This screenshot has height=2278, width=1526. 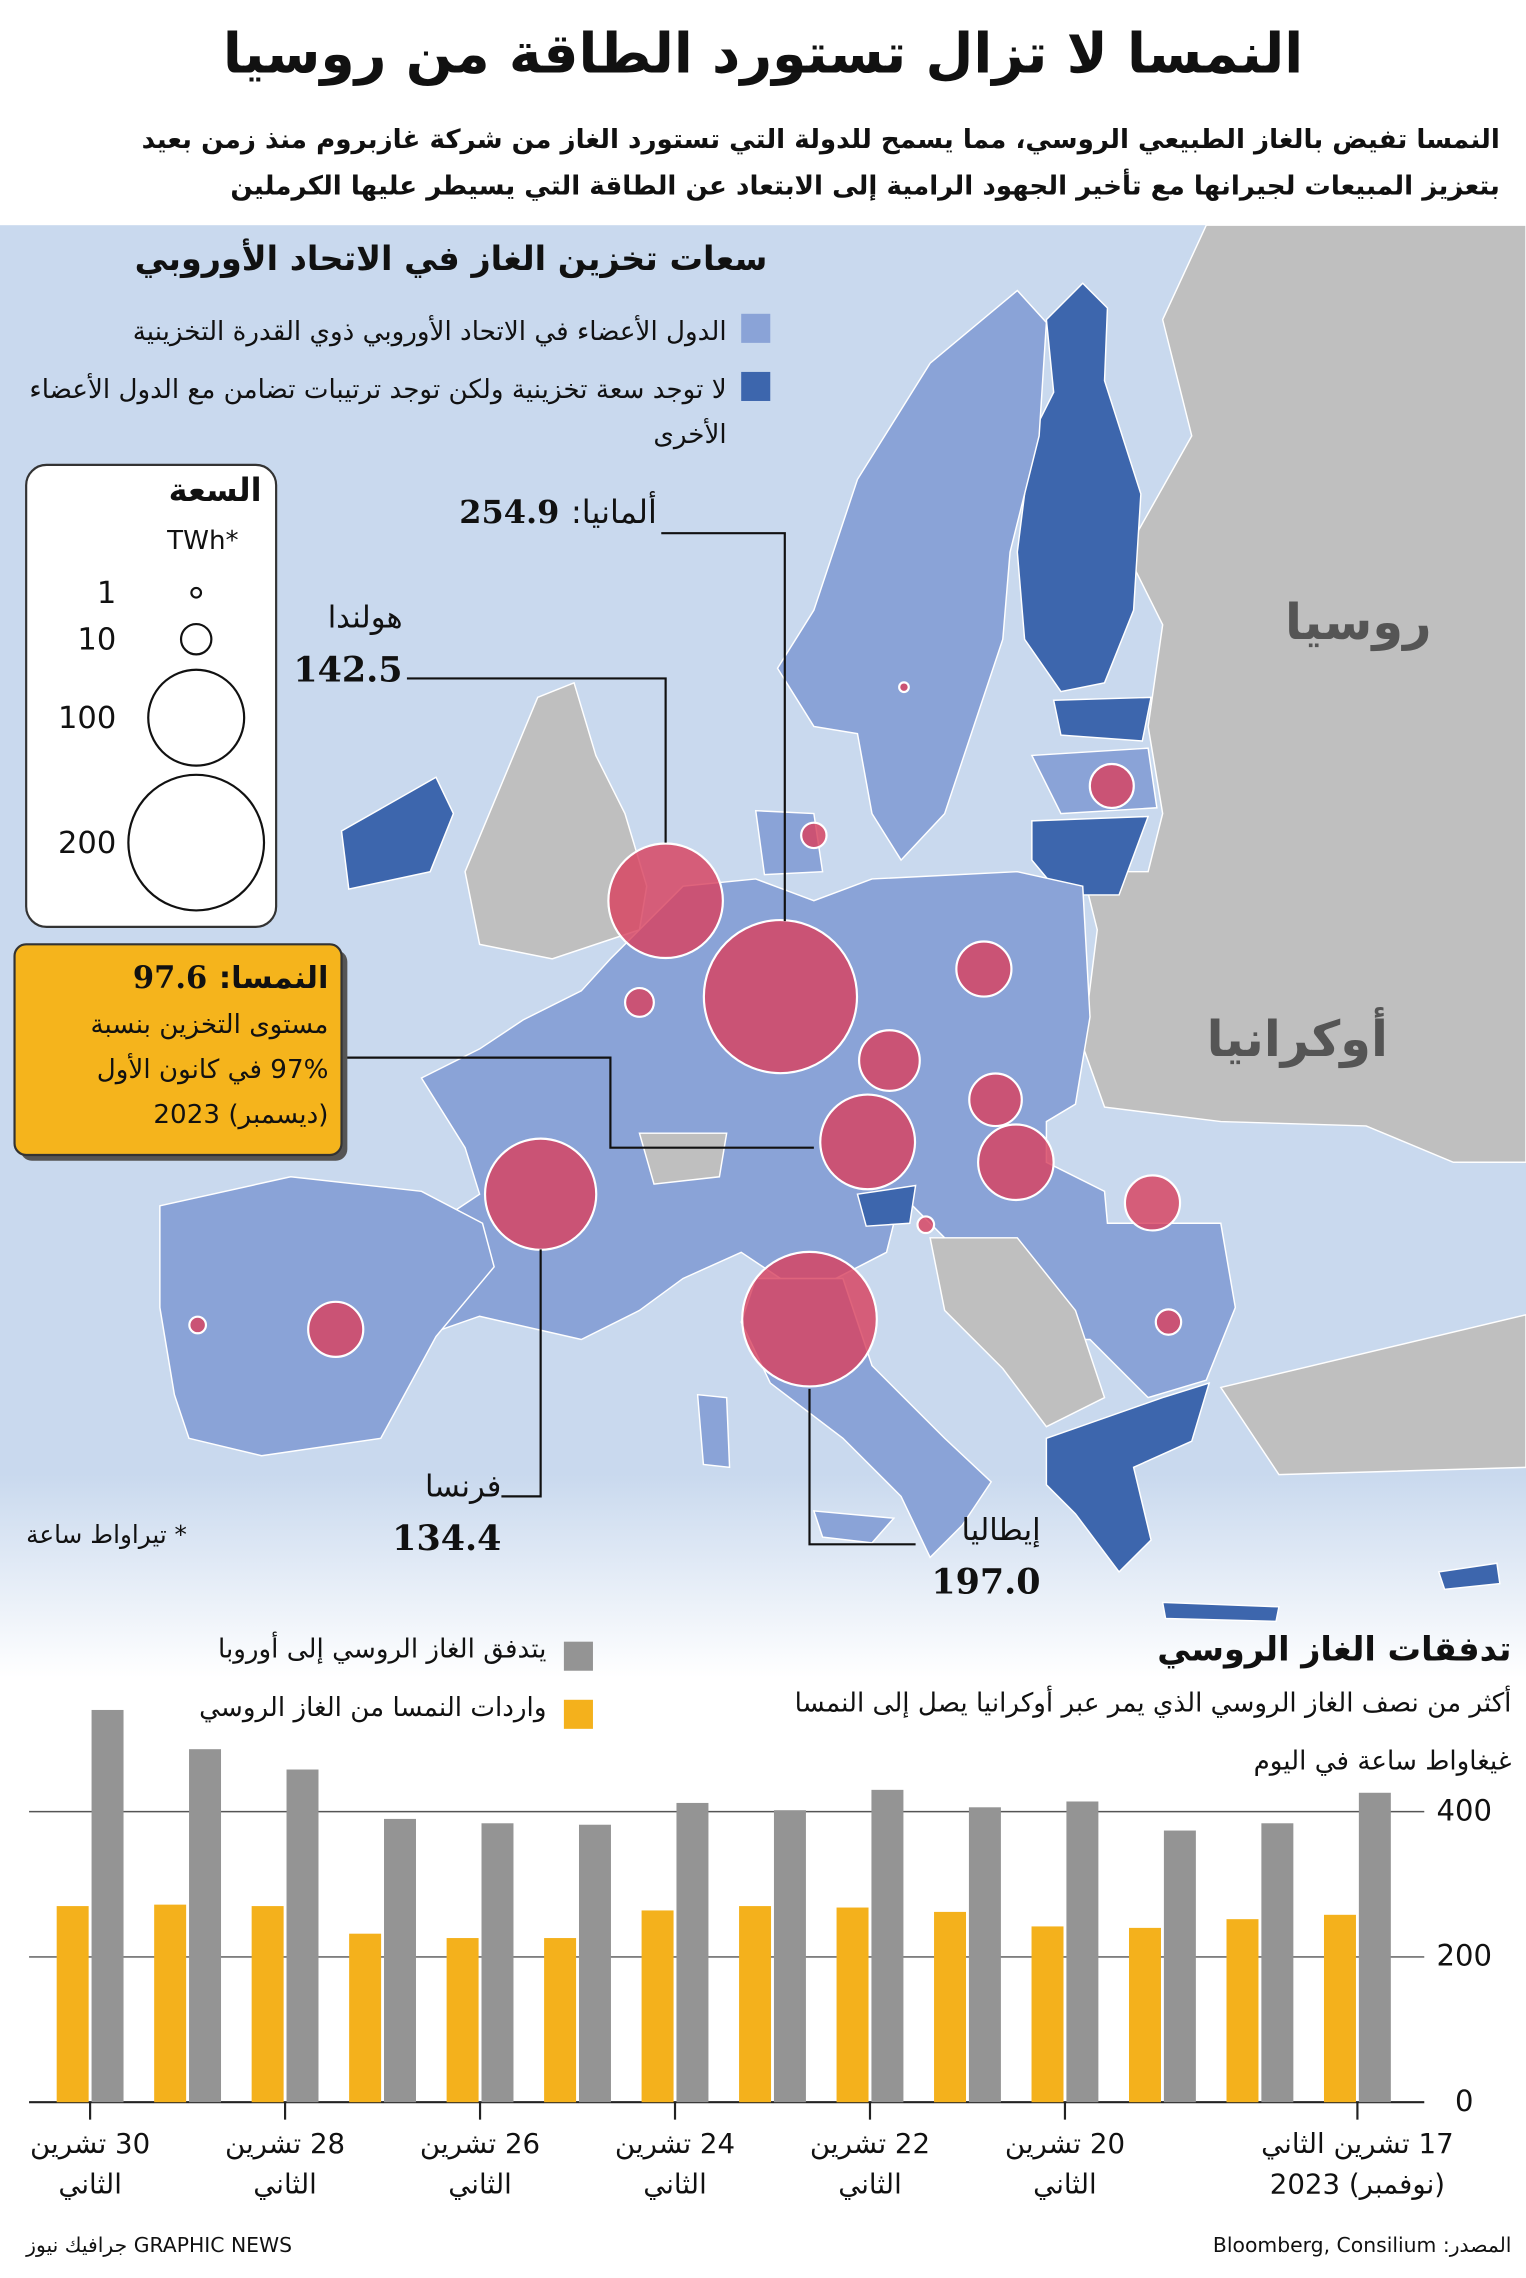 I want to click on size-legend-unit: TWh*, so click(x=203, y=541).